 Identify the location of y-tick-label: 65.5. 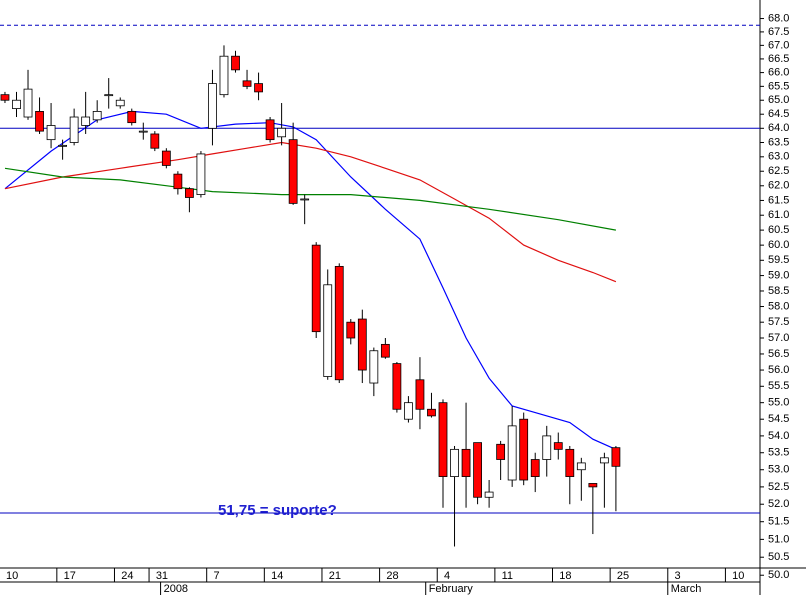
(778, 86).